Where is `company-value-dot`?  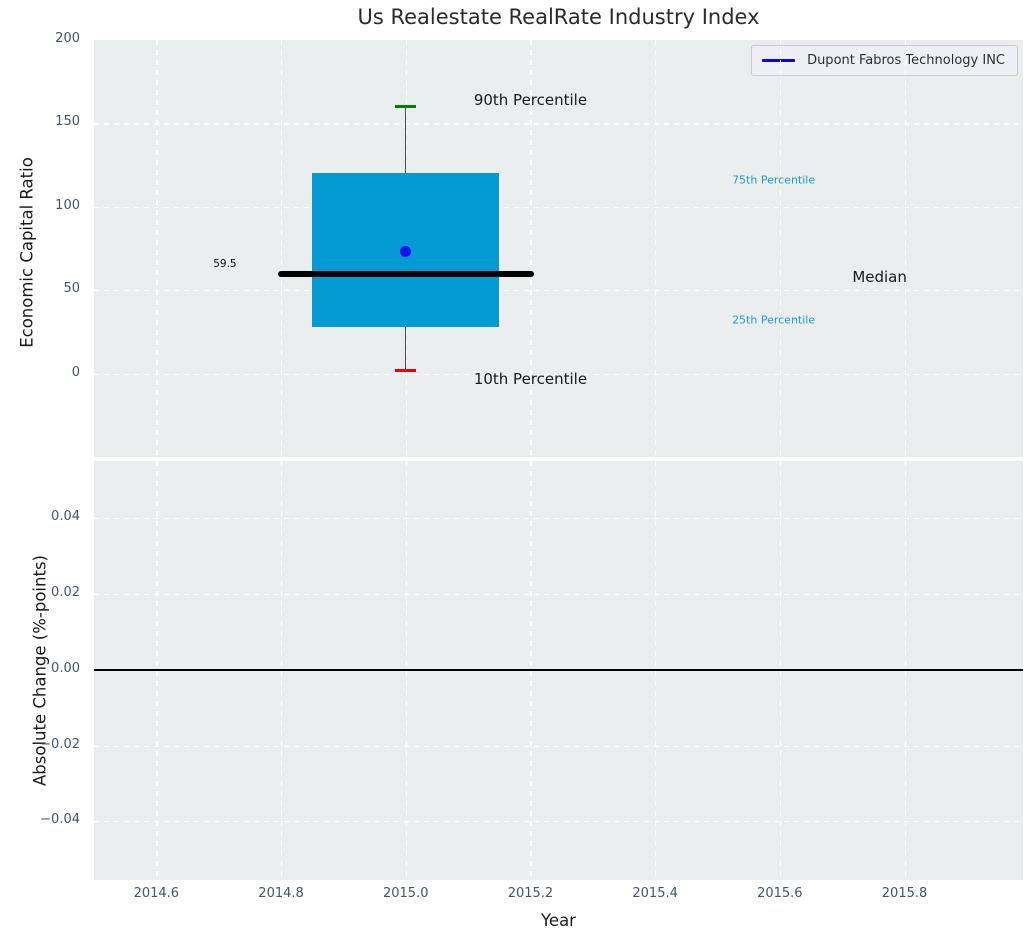
company-value-dot is located at coordinates (406, 252).